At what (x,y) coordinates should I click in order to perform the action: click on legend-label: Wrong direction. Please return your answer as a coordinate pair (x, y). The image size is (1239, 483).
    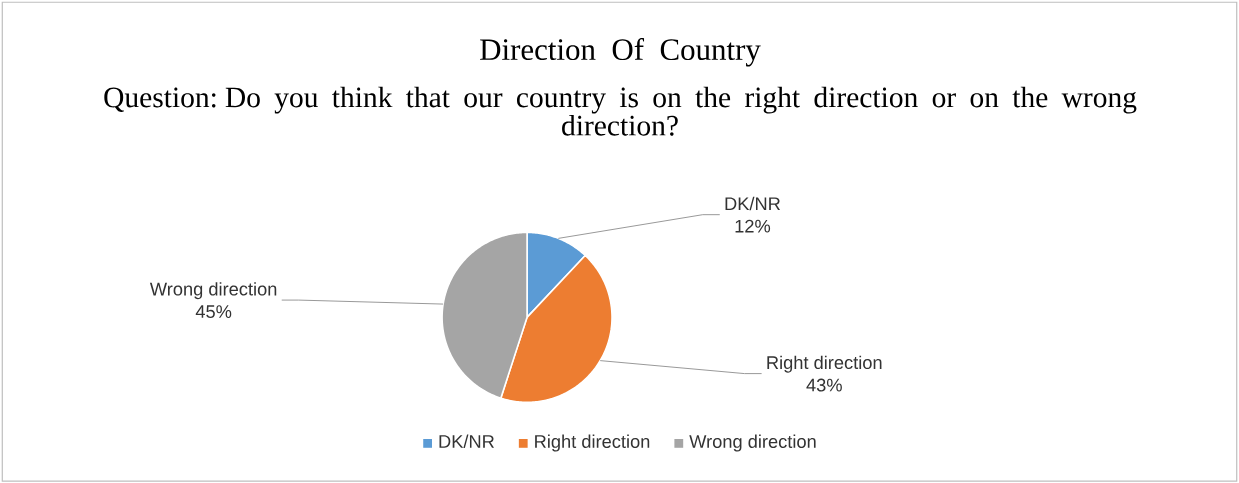
    Looking at the image, I should click on (752, 443).